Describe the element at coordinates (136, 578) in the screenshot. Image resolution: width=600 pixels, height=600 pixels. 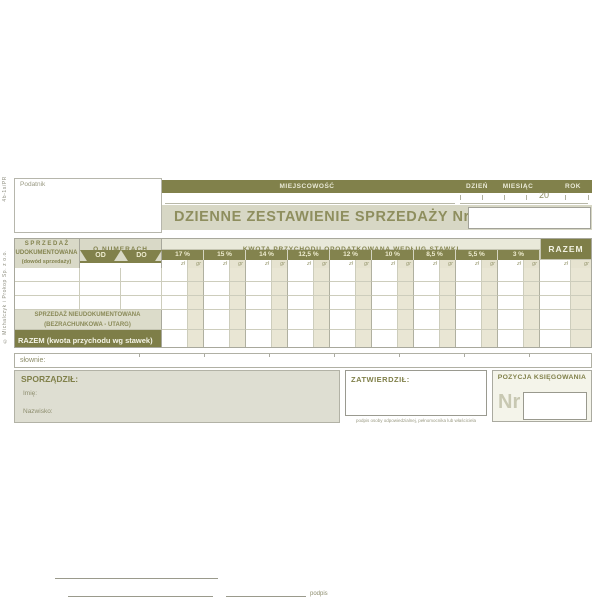
I see `first-name-field` at that location.